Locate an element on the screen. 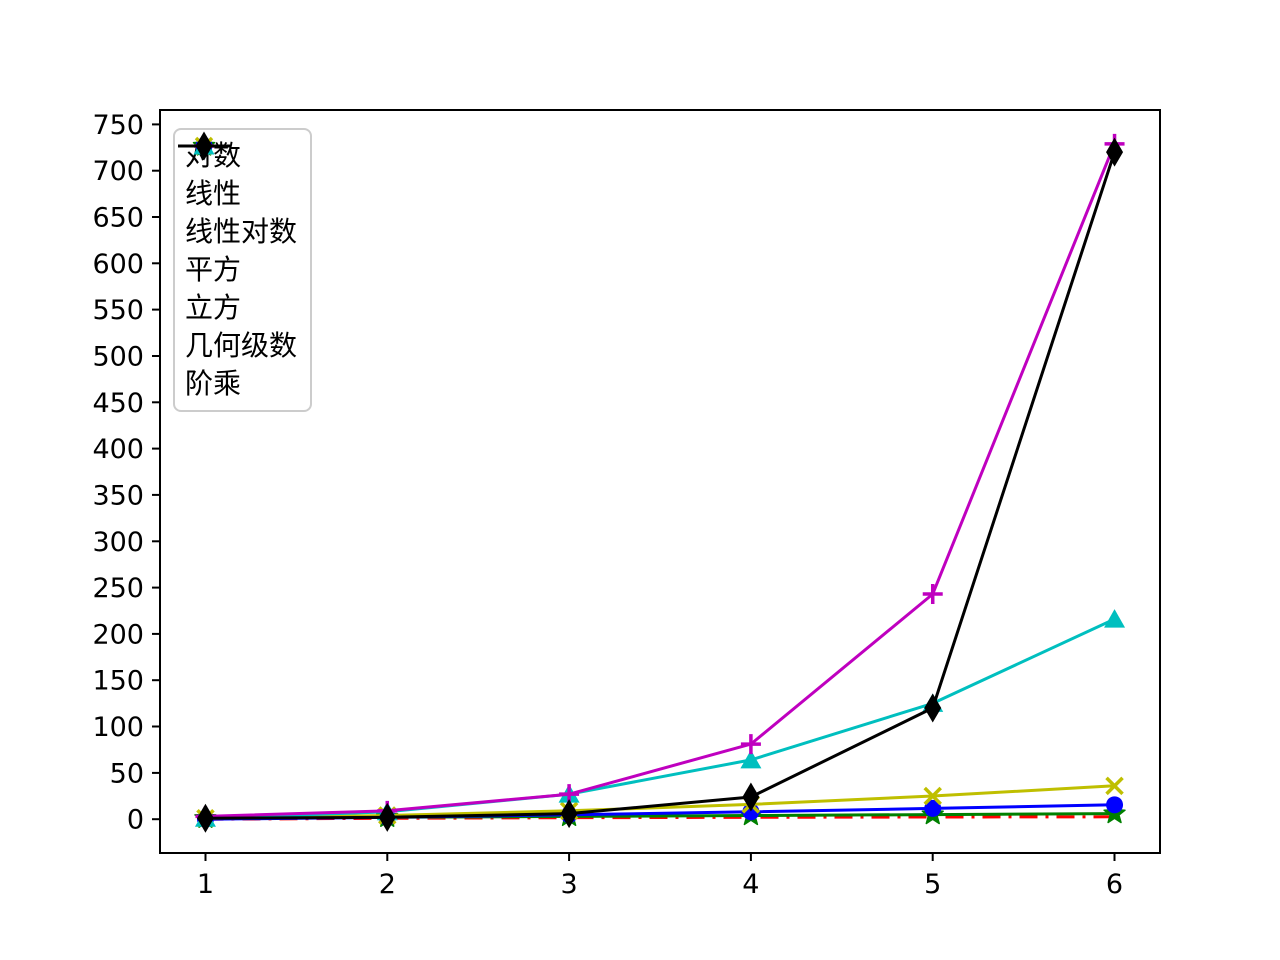 Image resolution: width=1280 pixels, height=960 pixels. y-tick-label: 400 is located at coordinates (118, 449).